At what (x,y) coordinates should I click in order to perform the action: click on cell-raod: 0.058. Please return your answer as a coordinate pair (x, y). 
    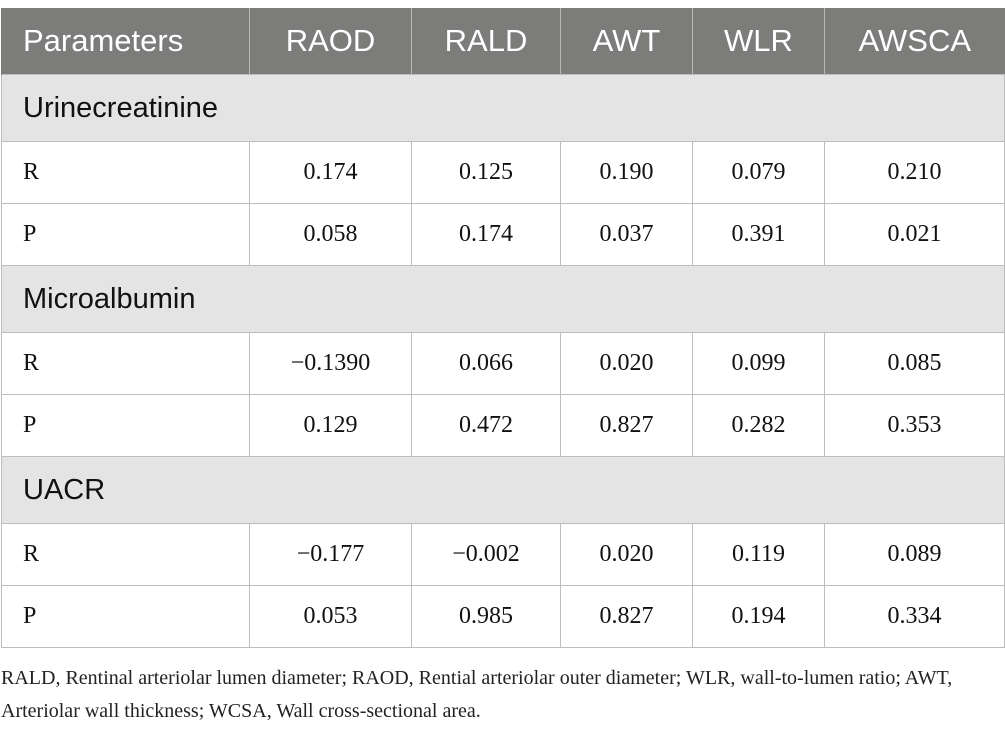
    Looking at the image, I should click on (330, 234).